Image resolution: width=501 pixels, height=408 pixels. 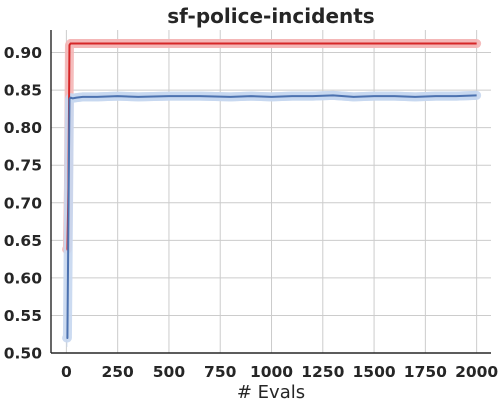 I want to click on x-tick-label: 1250, so click(x=322, y=372).